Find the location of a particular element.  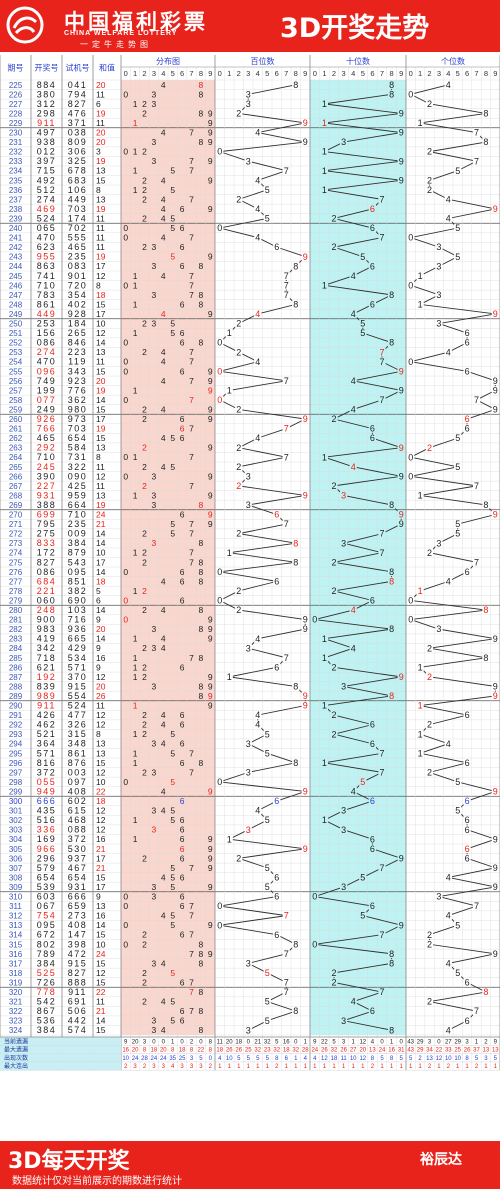

position-digit: 8 is located at coordinates (295, 1011).